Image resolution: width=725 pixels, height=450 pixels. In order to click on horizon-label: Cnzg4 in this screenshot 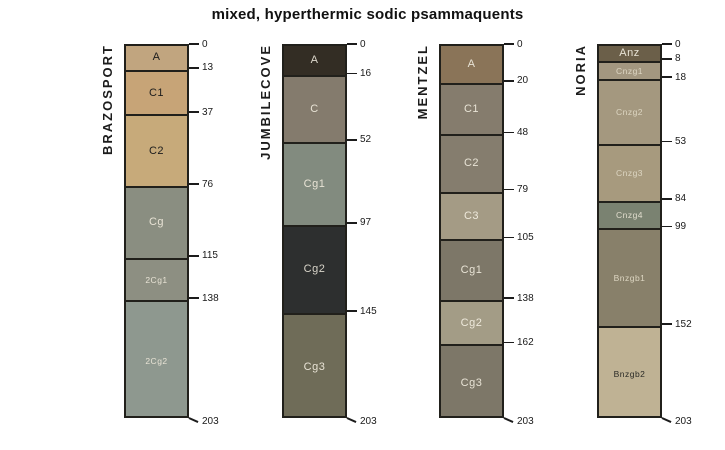, I will do `click(629, 215)`.